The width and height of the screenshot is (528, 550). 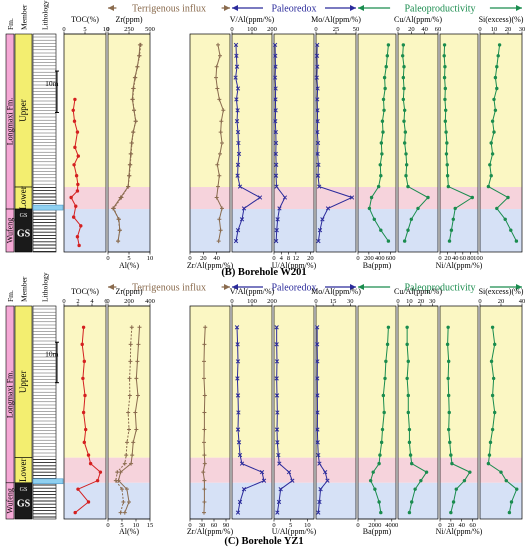 What do you see at coordinates (451, 525) in the screenshot?
I see `panel-tick-label: 20` at bounding box center [451, 525].